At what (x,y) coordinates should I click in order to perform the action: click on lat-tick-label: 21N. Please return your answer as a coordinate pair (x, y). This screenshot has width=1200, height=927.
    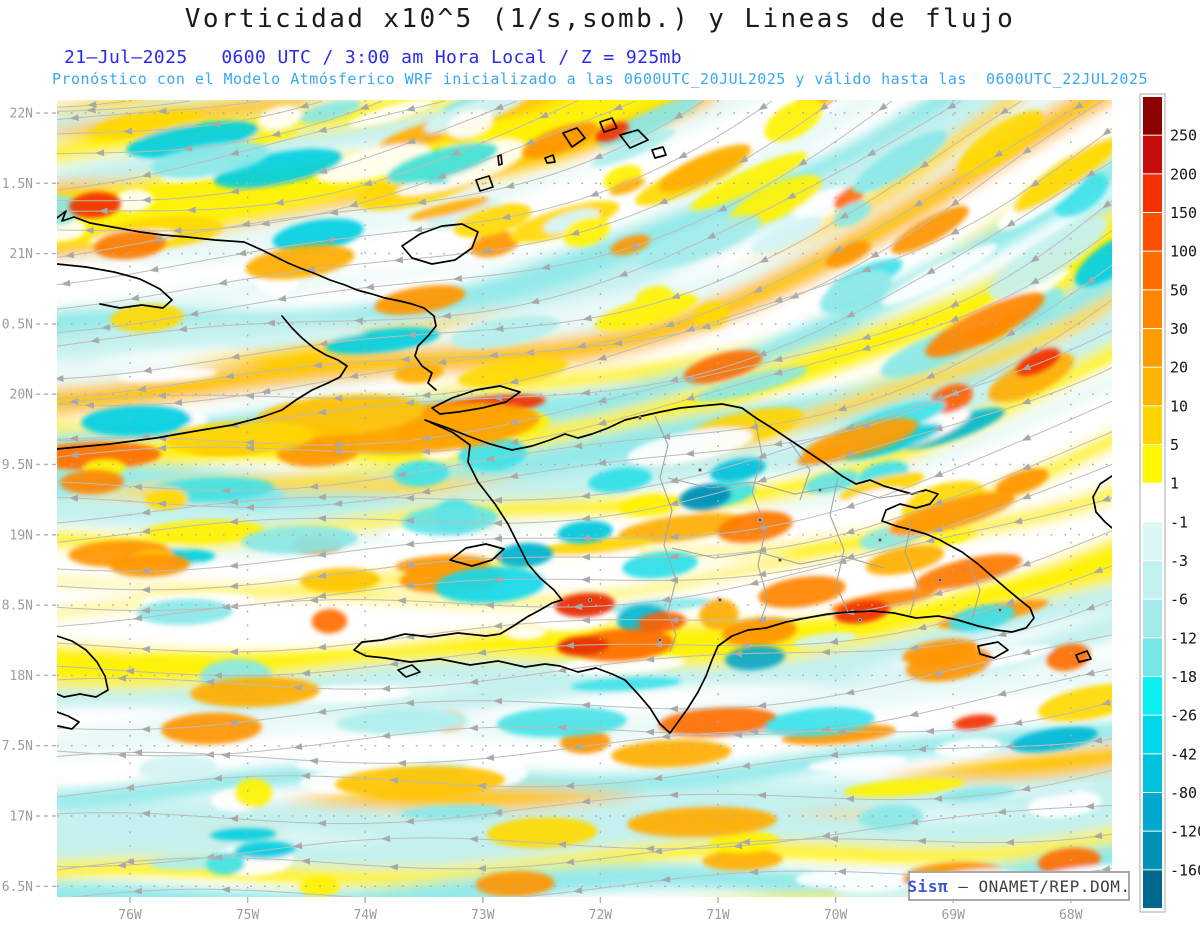
    Looking at the image, I should click on (21, 254).